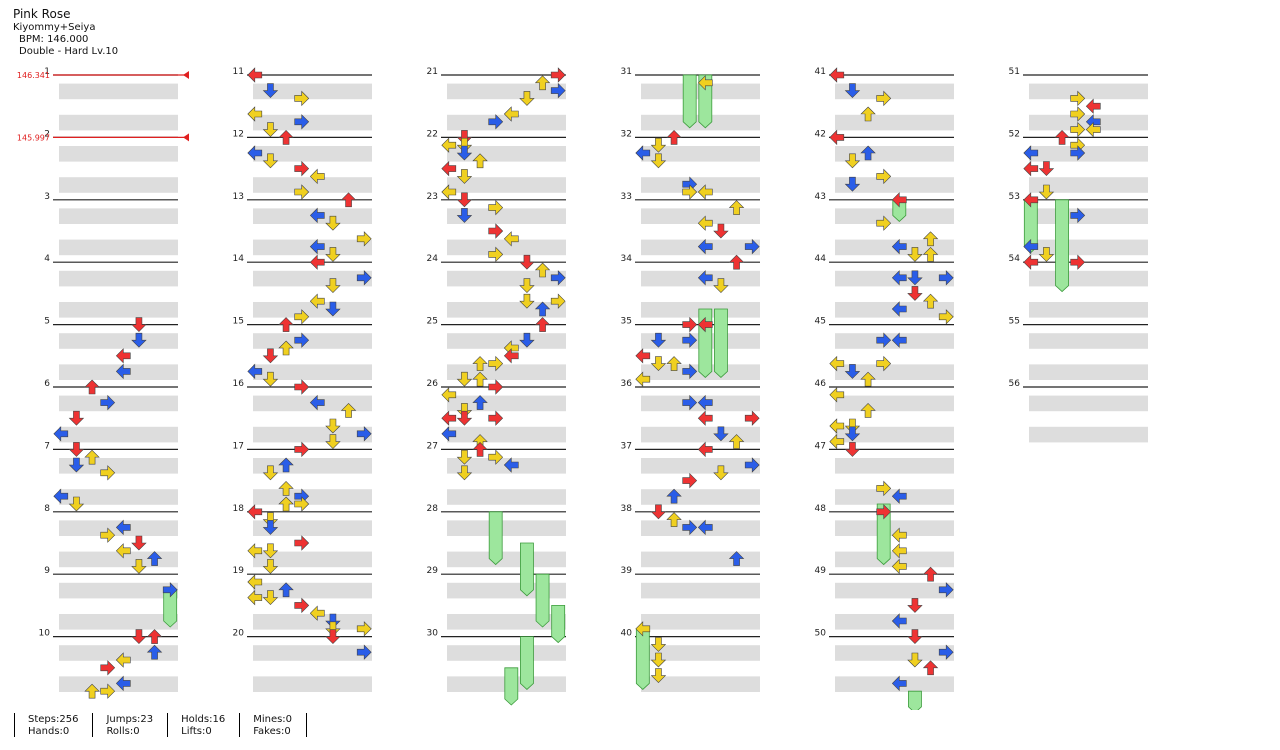  I want to click on stat-group-steps: Steps:256 Hands:0, so click(54, 725).